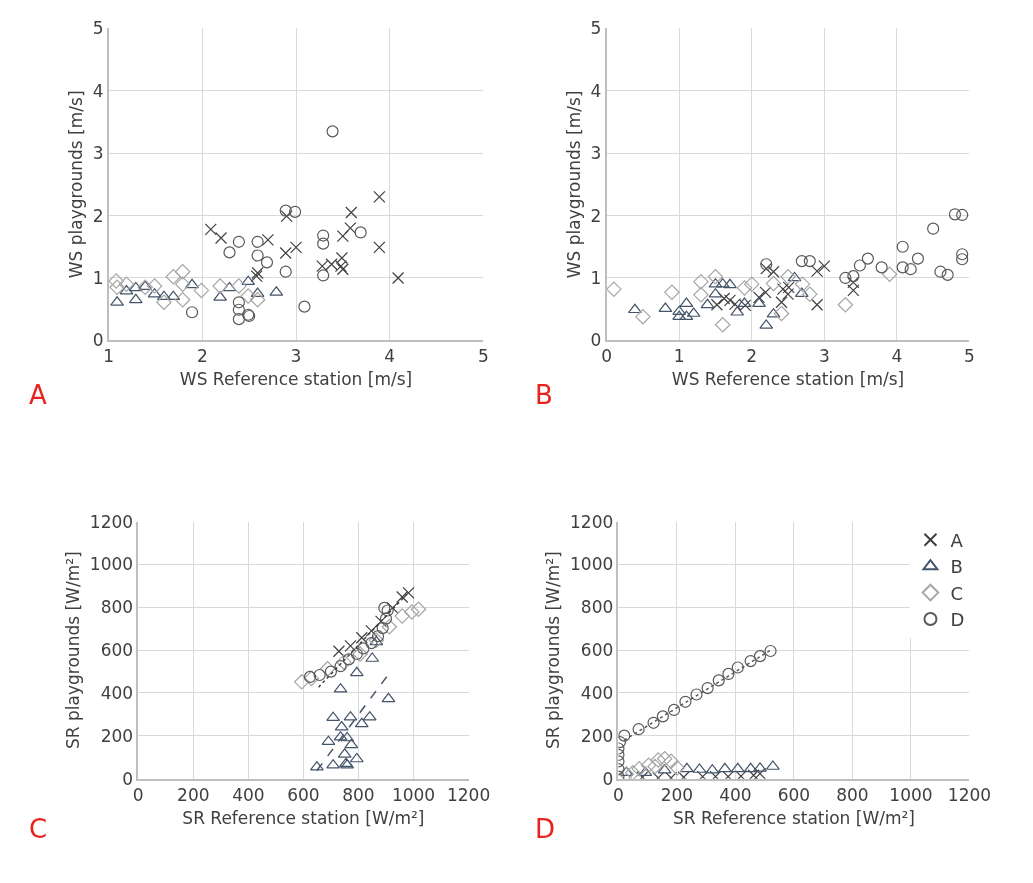  What do you see at coordinates (193, 794) in the screenshot?
I see `x-tick-label: 200` at bounding box center [193, 794].